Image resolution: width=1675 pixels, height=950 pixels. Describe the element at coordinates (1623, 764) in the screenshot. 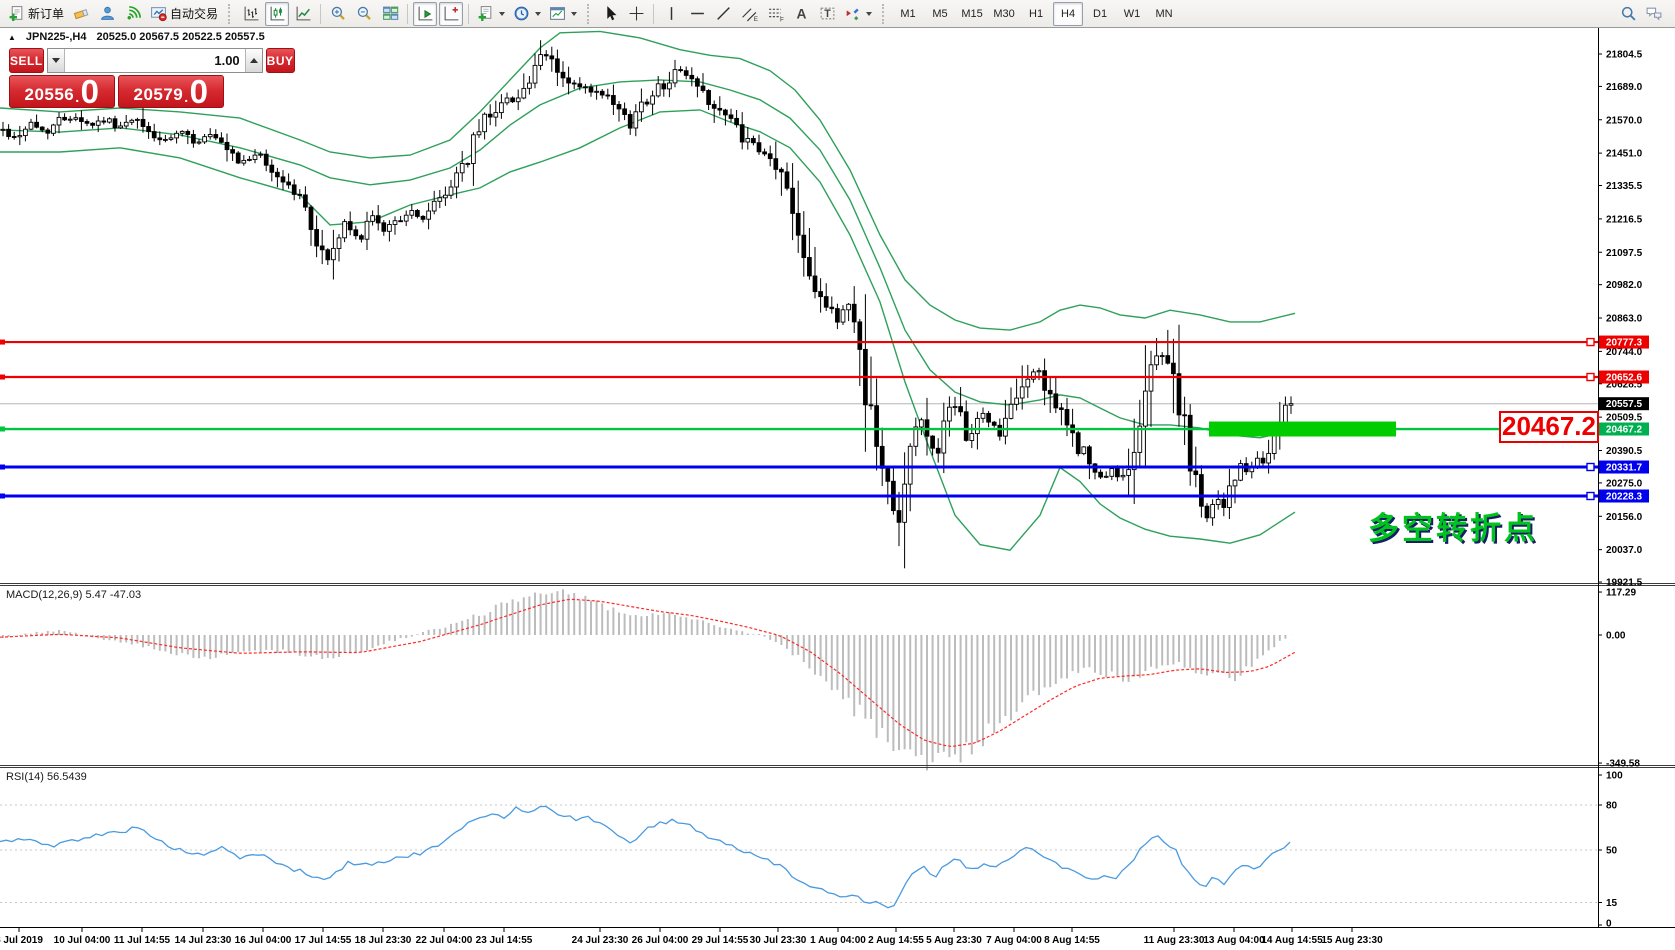

I see `svg-text: -349.58` at that location.